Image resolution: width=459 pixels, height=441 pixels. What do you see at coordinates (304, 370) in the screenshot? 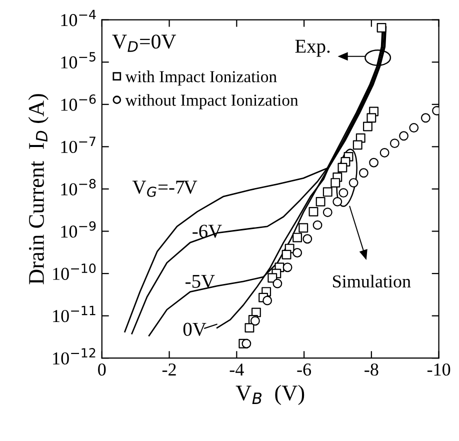
I see `x-tick-label: -6` at bounding box center [304, 370].